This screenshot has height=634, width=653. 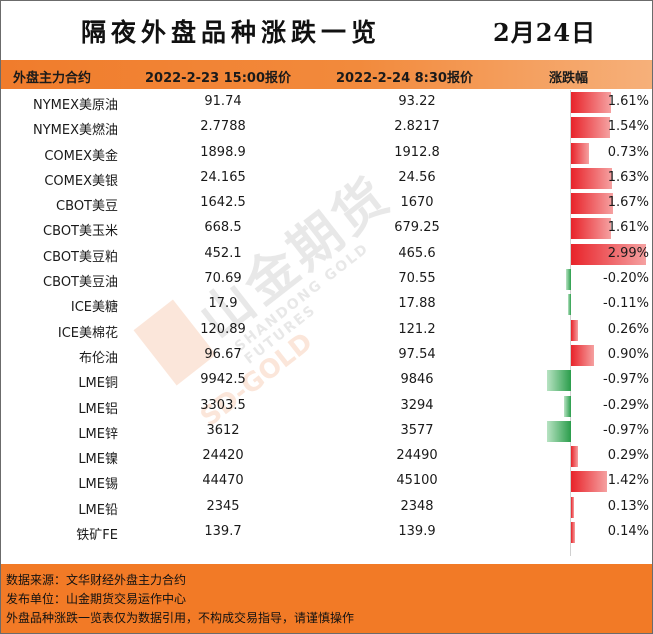 I want to click on contract-name: LME锡, so click(x=98, y=485).